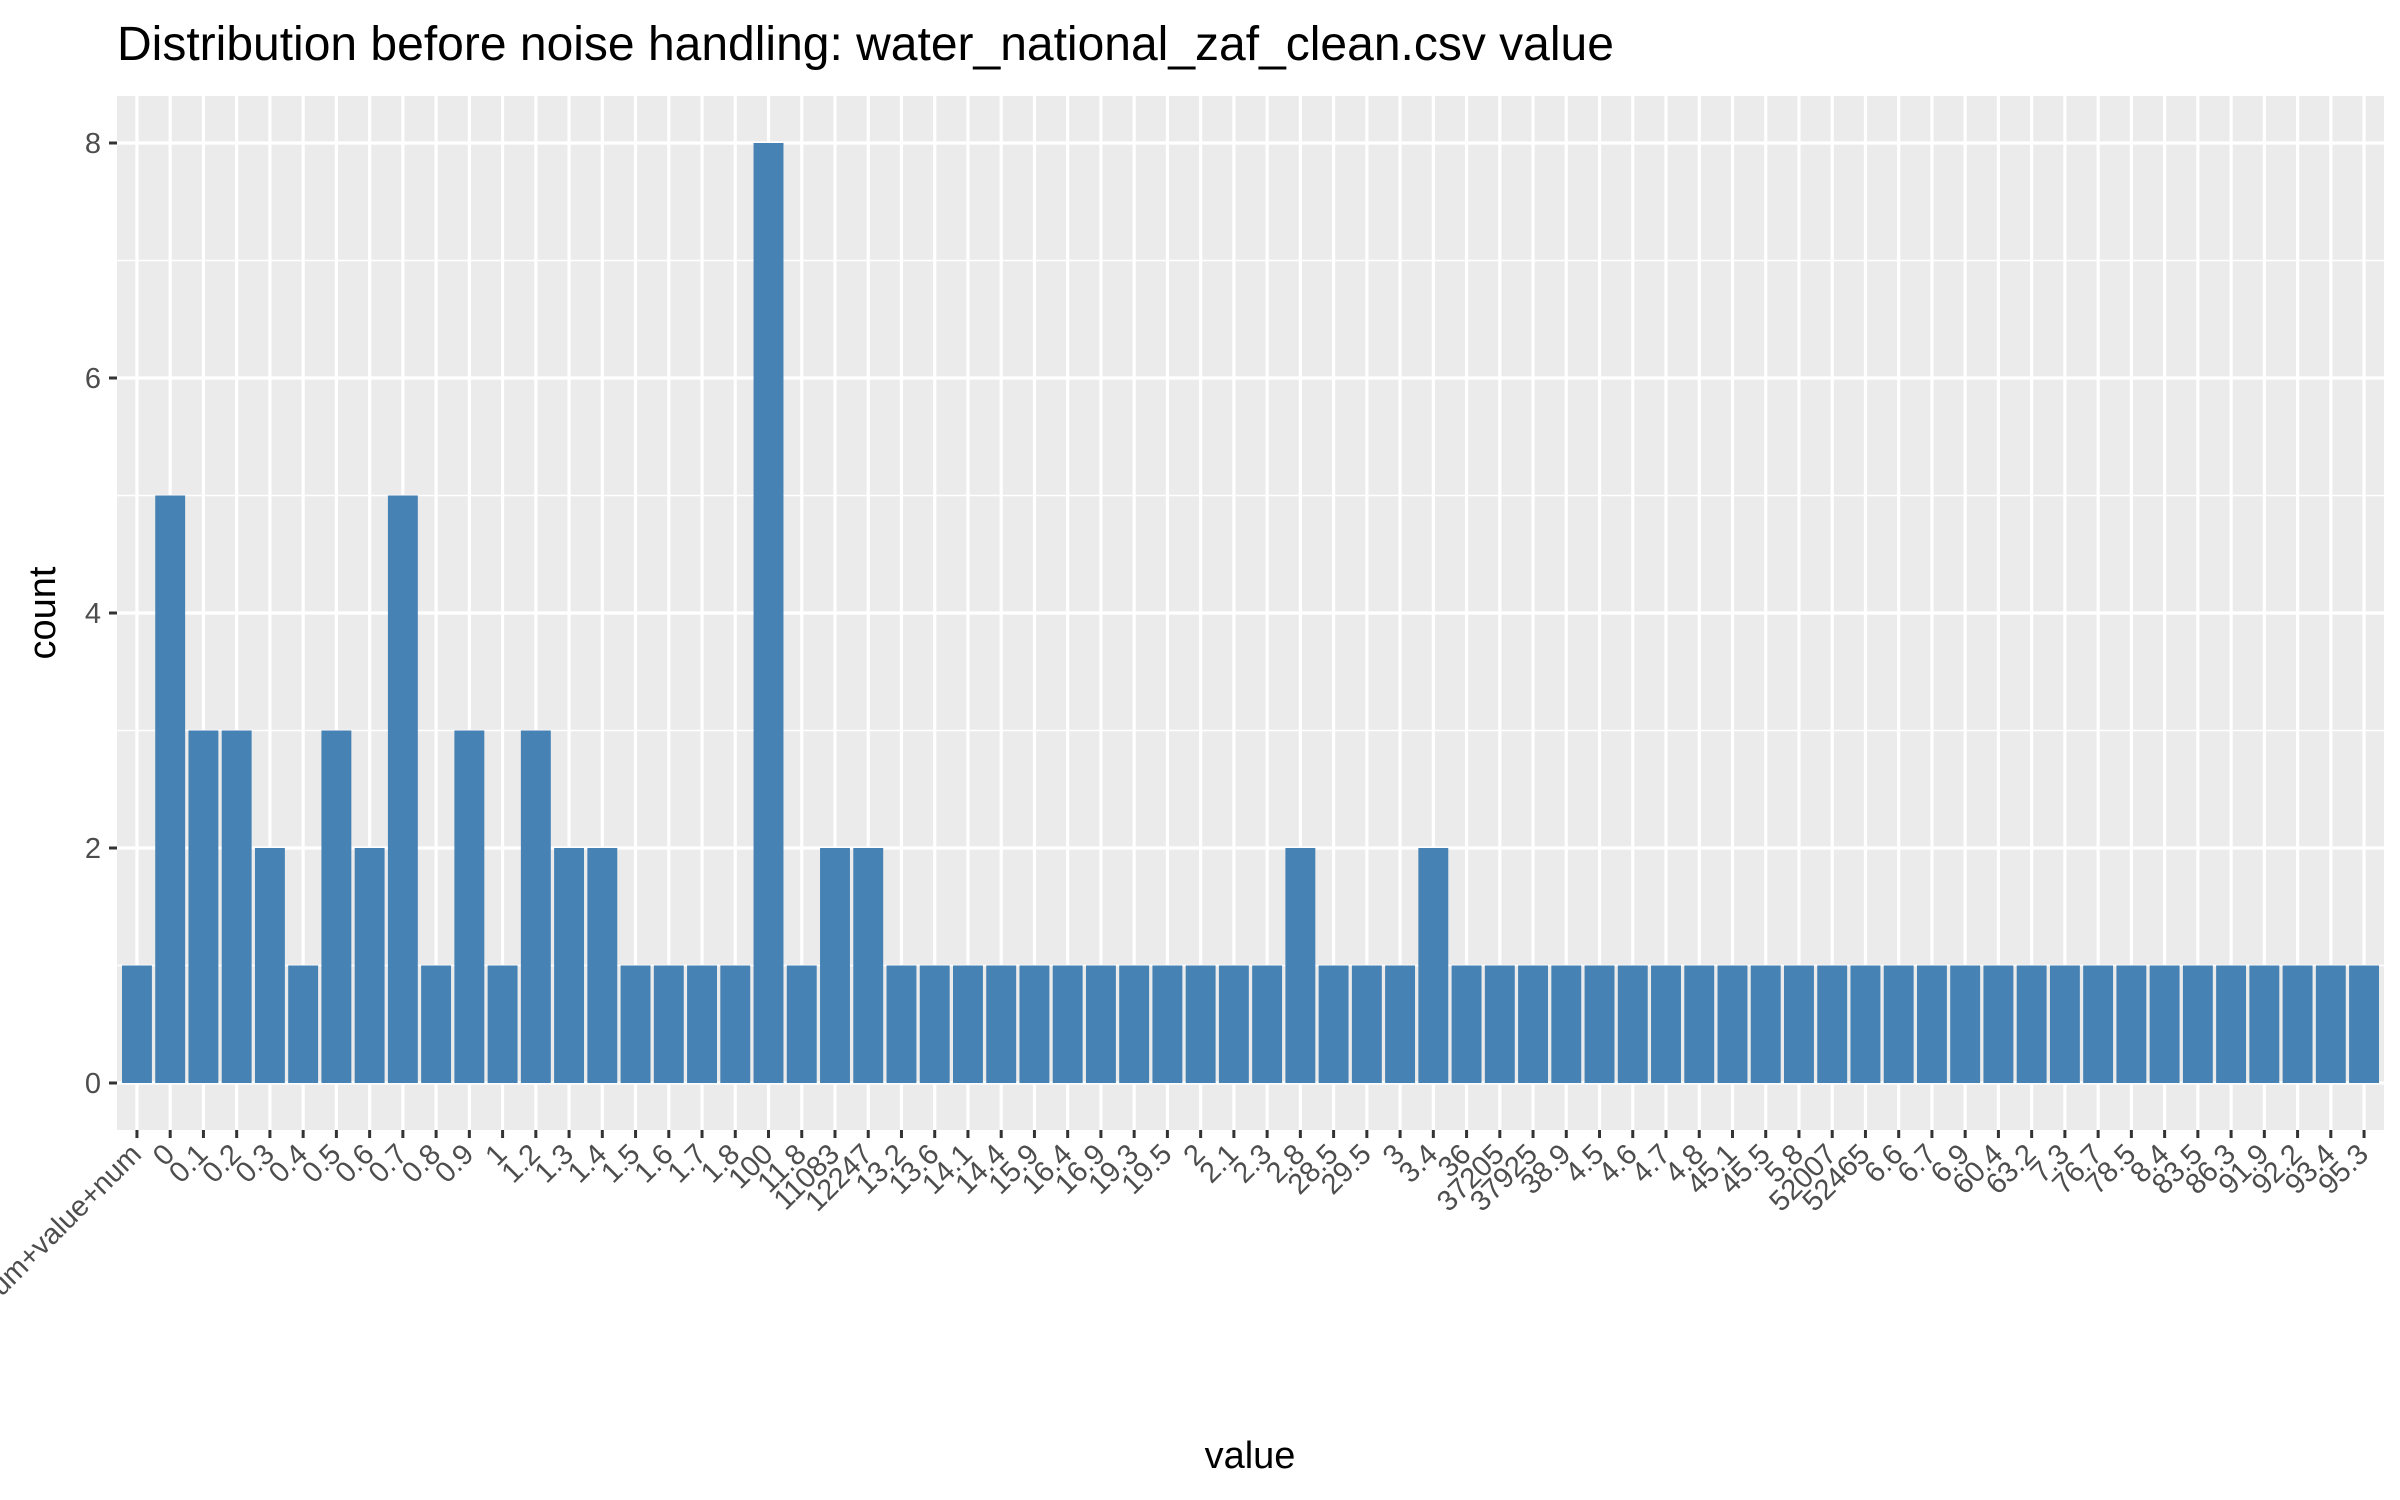 This screenshot has height=1500, width=2400. What do you see at coordinates (1250, 1456) in the screenshot?
I see `x-axis-title: value` at bounding box center [1250, 1456].